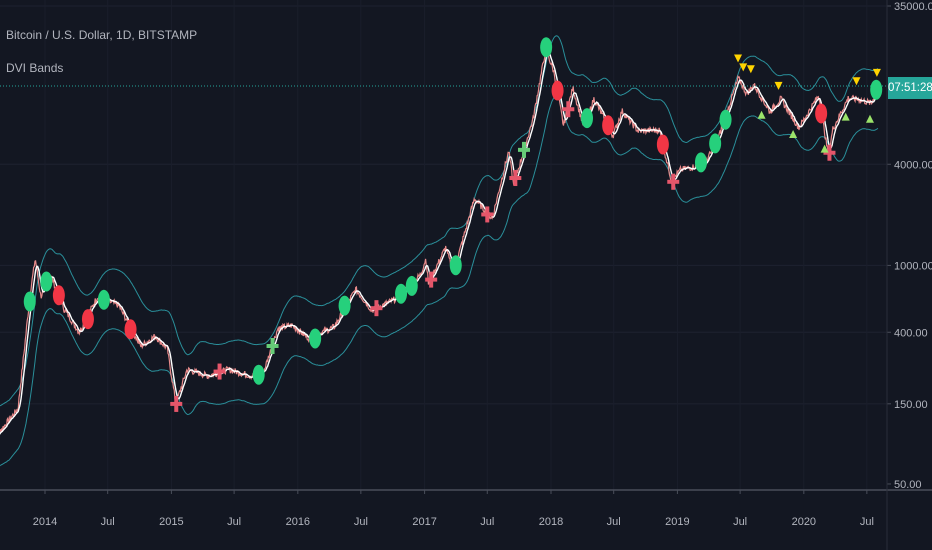 The height and width of the screenshot is (550, 932). What do you see at coordinates (424, 522) in the screenshot?
I see `x-tick-label: 2017` at bounding box center [424, 522].